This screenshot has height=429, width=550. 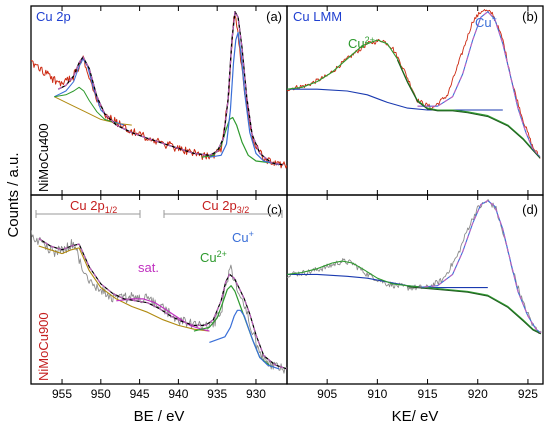 What do you see at coordinates (478, 394) in the screenshot?
I see `tick-label-d-3: 920` at bounding box center [478, 394].